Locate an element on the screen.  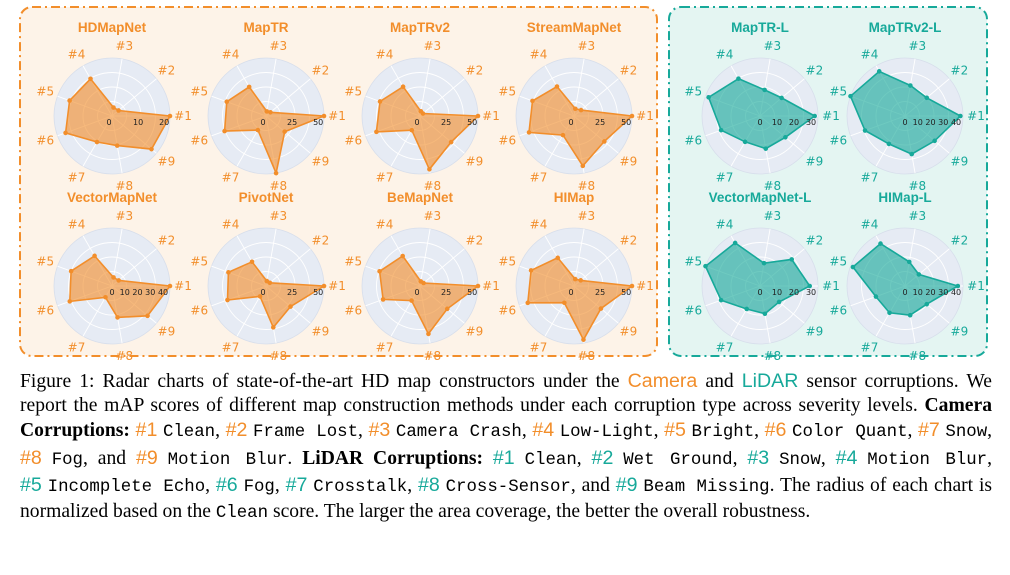
corruption-tag: #2 is located at coordinates (602, 457).